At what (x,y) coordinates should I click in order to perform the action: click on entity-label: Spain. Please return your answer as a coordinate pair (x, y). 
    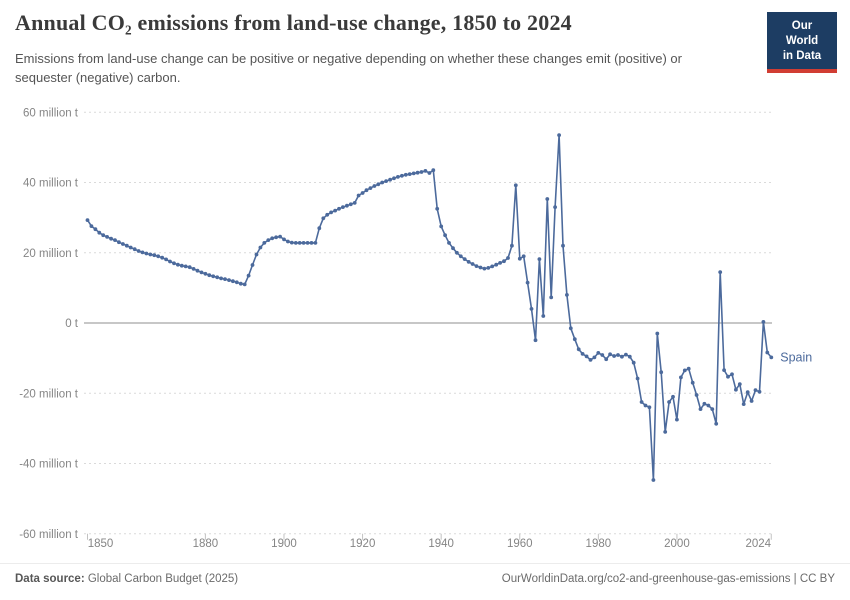
    Looking at the image, I should click on (796, 357).